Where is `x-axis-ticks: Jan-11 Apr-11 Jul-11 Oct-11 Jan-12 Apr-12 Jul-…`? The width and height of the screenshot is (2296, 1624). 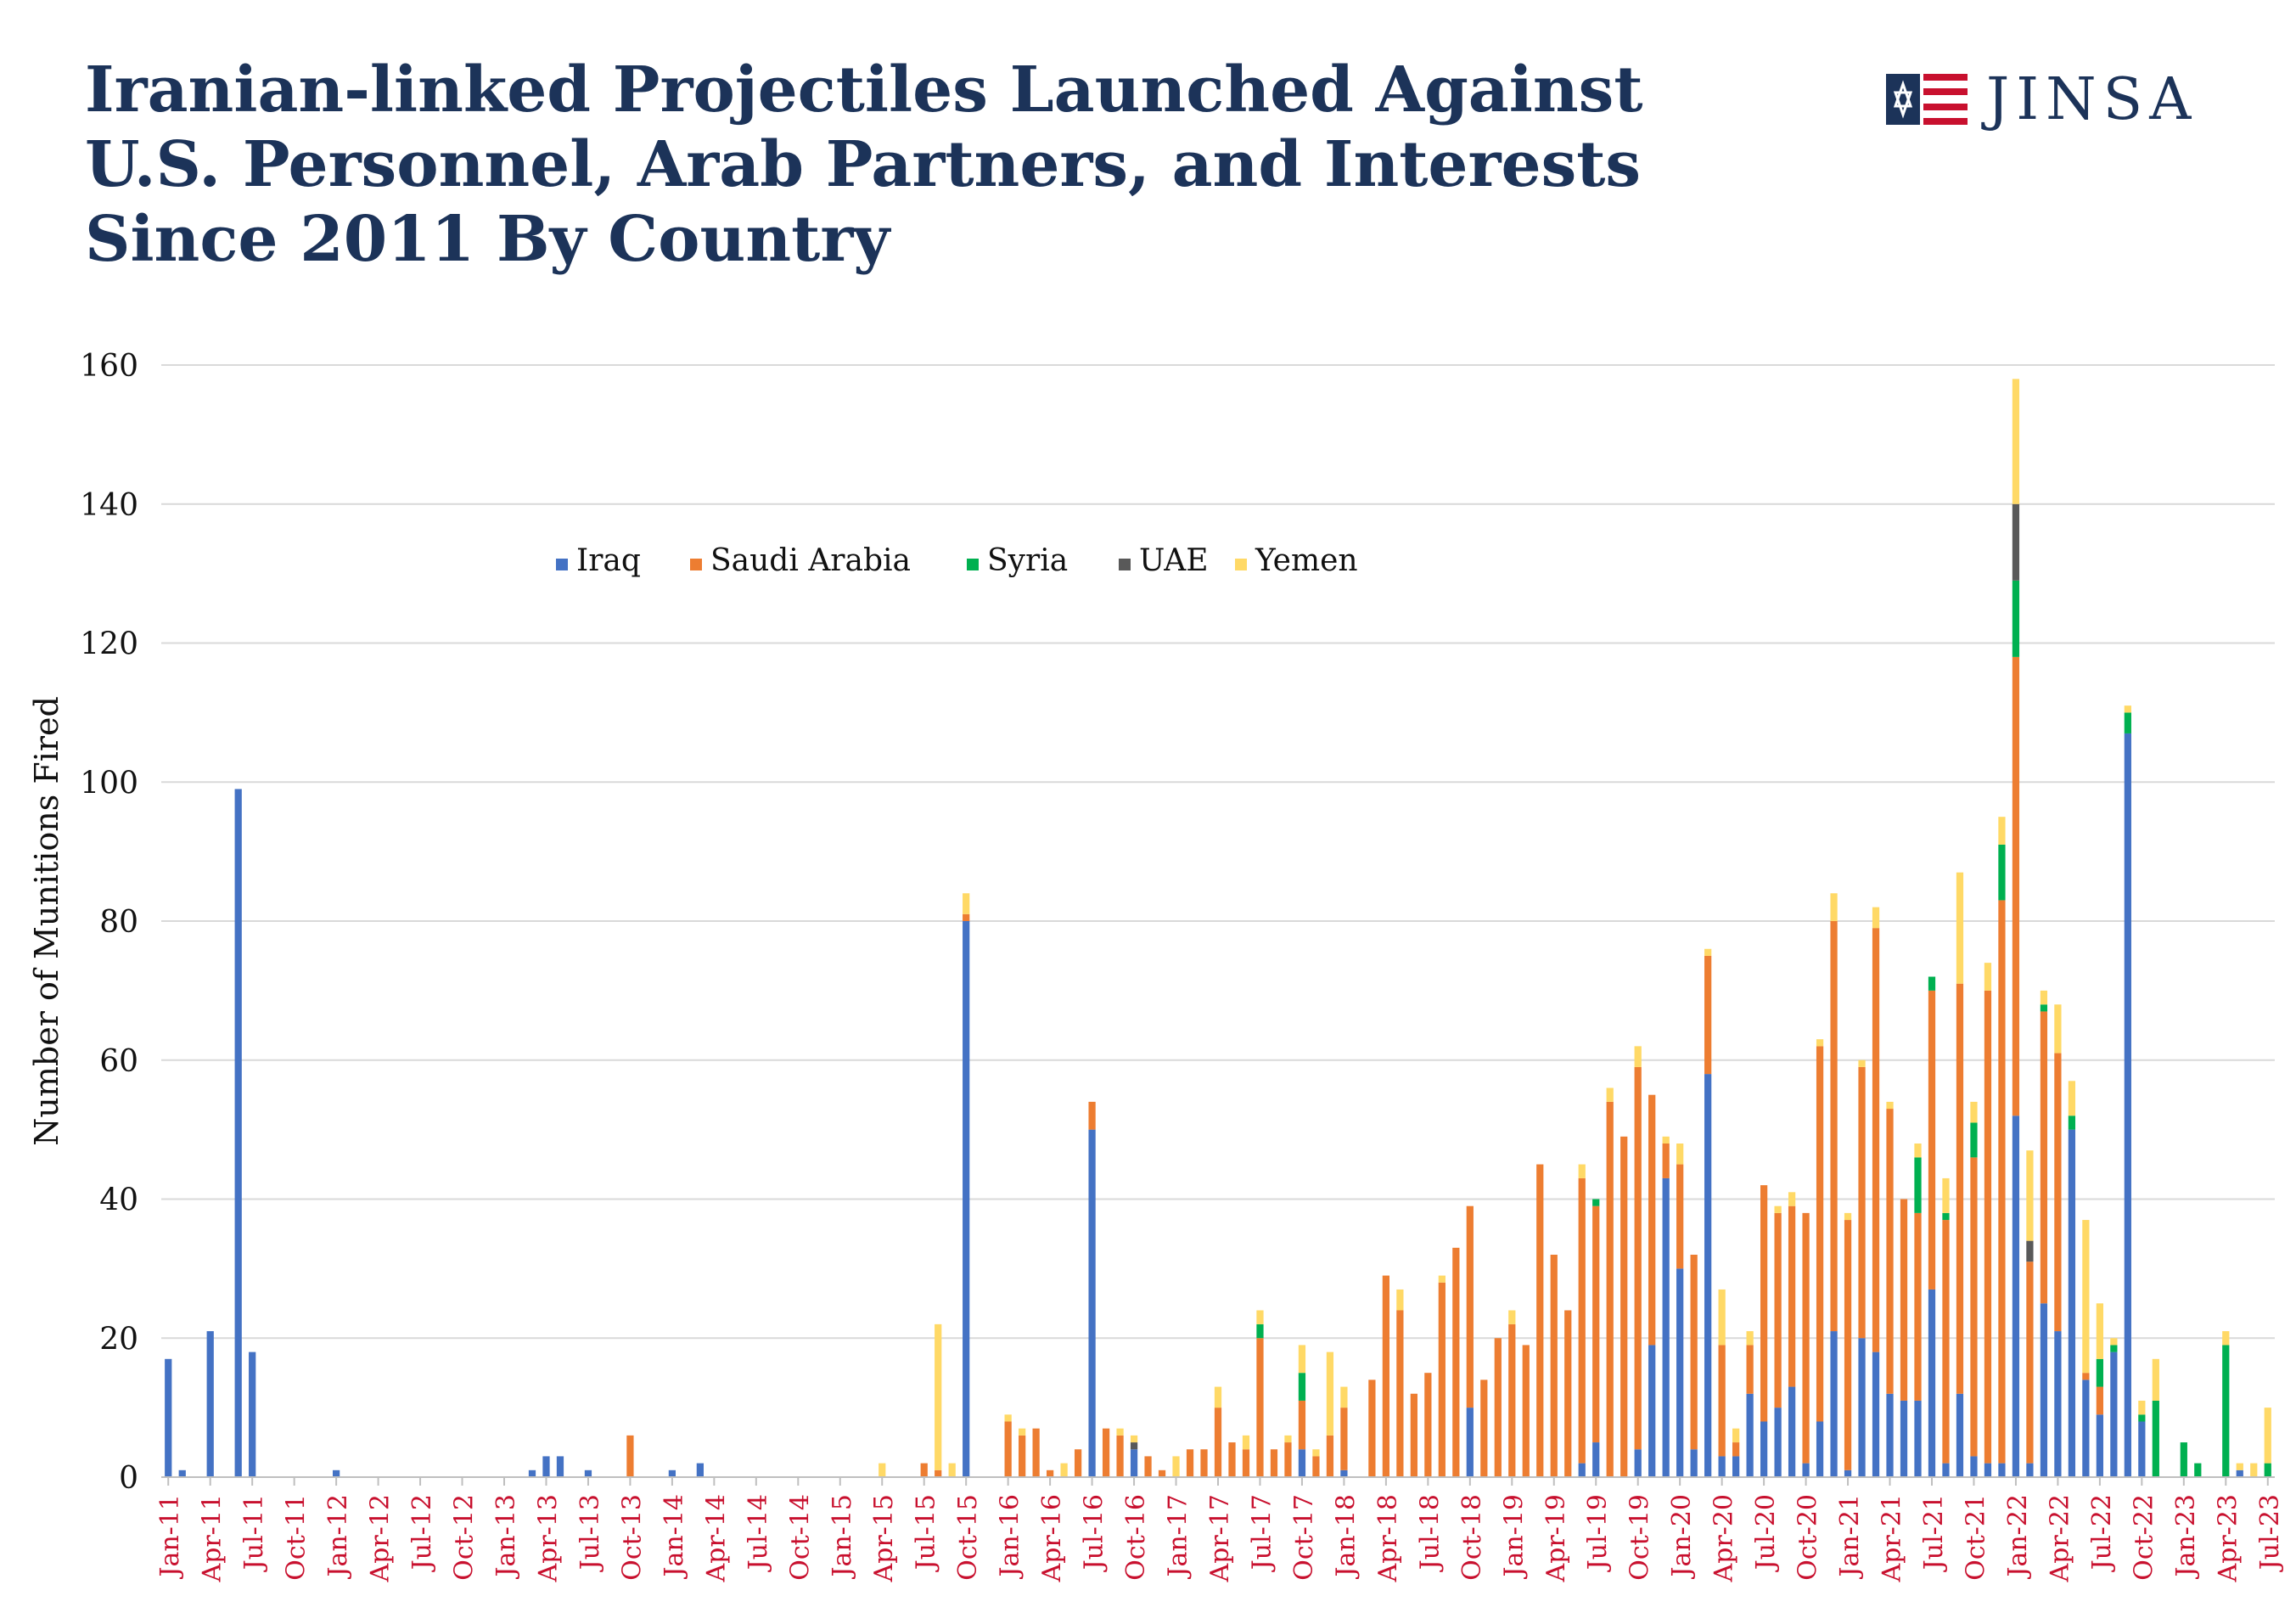
x-axis-ticks: Jan-11 Apr-11 Jul-11 Oct-11 Jan-12 Apr-12 Jul-… is located at coordinates (1220, 1530).